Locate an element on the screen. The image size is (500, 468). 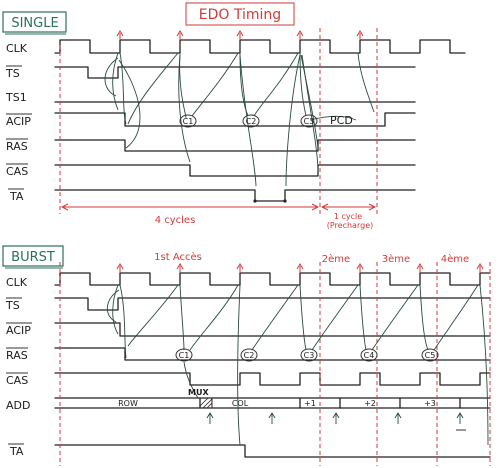
burst-phase-3: 3ème is located at coordinates (396, 259).